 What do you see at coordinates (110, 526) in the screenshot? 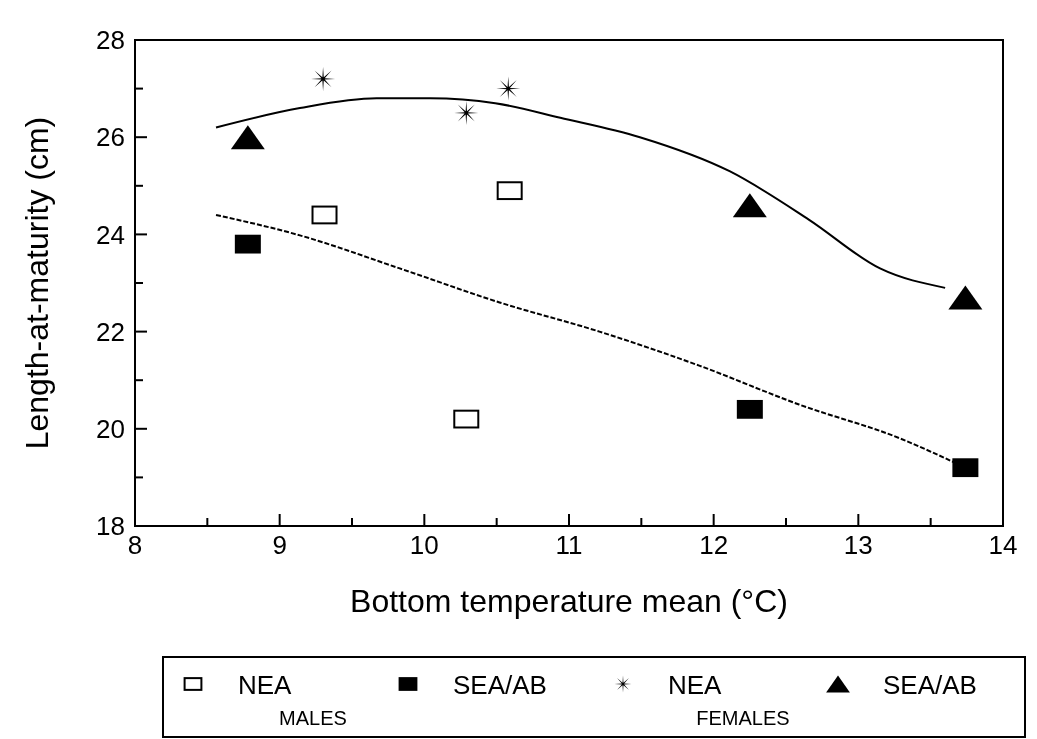
I see `y-tick-label: 18` at bounding box center [110, 526].